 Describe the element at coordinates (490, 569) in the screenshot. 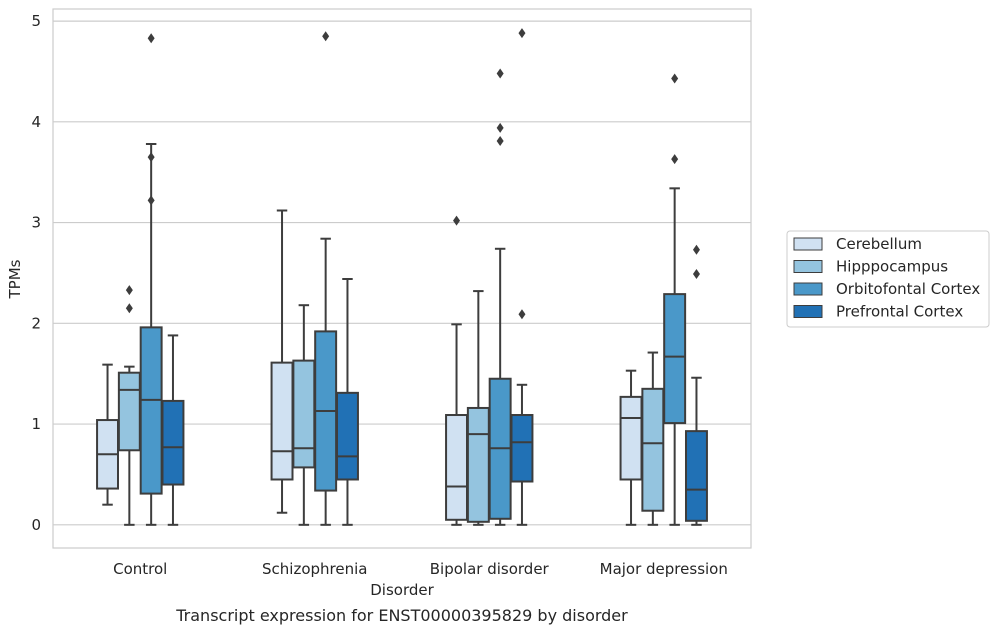

I see `x-tick-label: Bipolar disorder` at that location.